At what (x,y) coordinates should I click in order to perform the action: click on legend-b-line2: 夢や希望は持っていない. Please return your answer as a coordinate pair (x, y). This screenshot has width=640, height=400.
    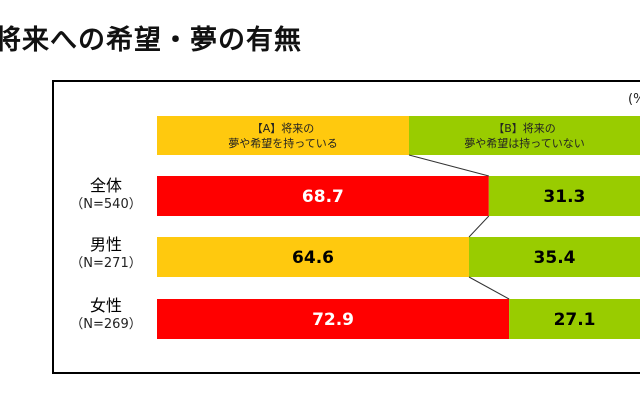
    Looking at the image, I should click on (524, 143).